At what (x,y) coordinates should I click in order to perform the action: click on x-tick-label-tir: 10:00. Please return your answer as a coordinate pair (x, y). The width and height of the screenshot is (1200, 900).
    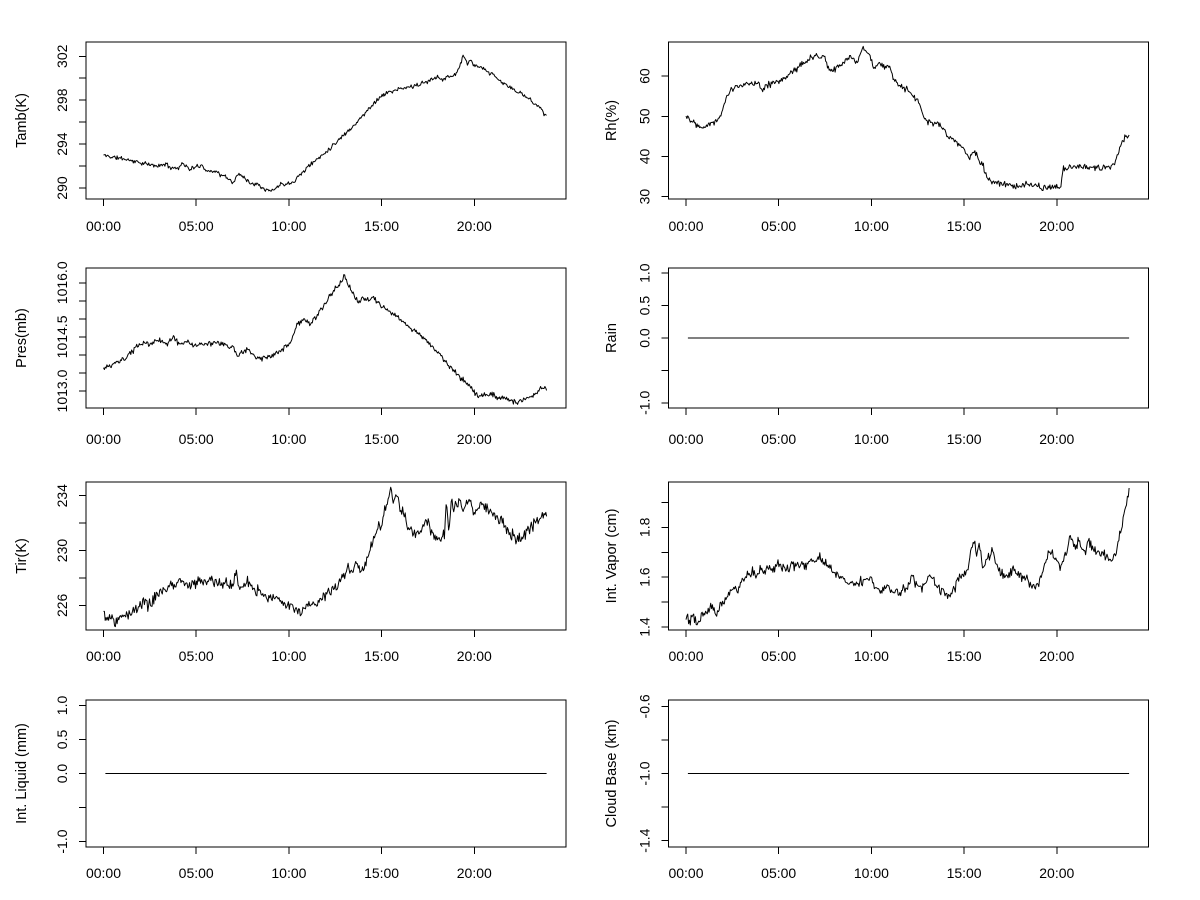
    Looking at the image, I should click on (288, 656).